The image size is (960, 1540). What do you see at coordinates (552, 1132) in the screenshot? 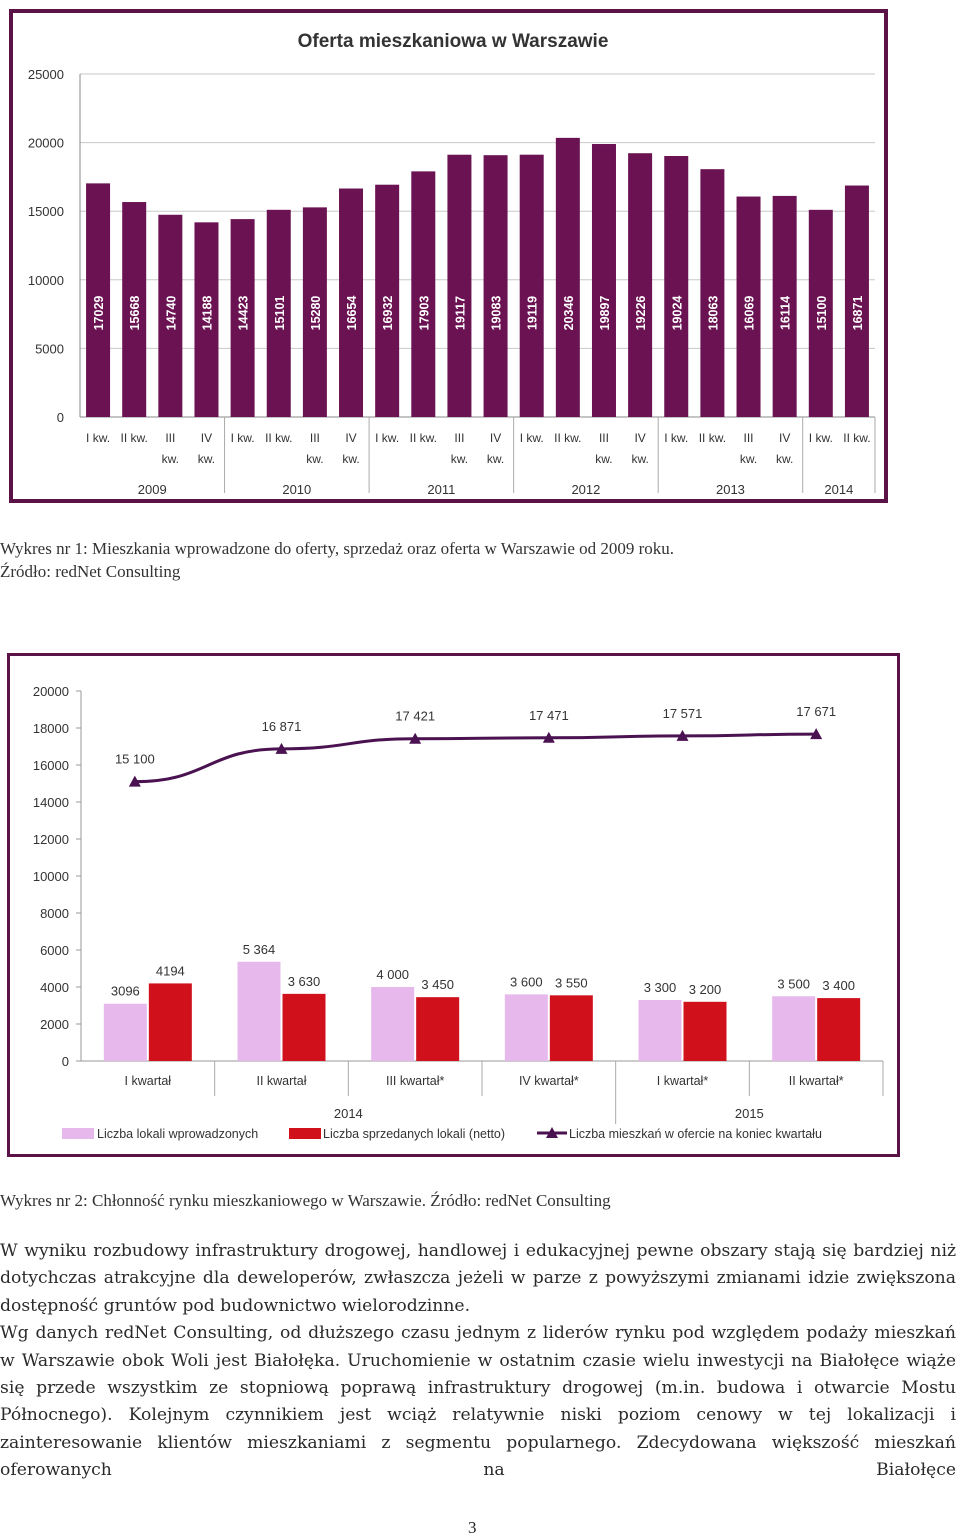
I see `chart2-legend-marker` at bounding box center [552, 1132].